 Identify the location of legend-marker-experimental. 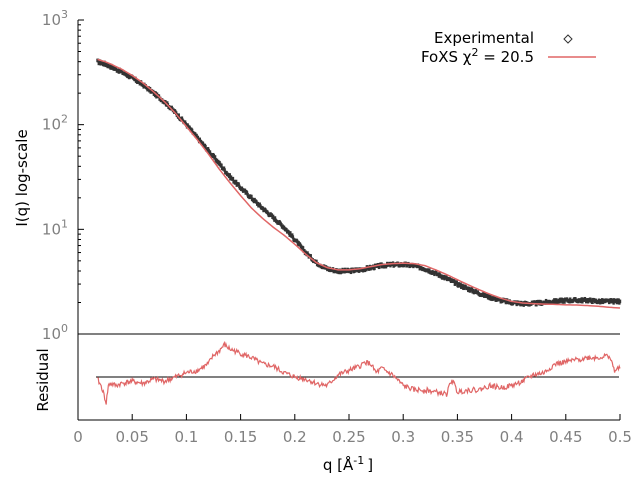
(568, 39).